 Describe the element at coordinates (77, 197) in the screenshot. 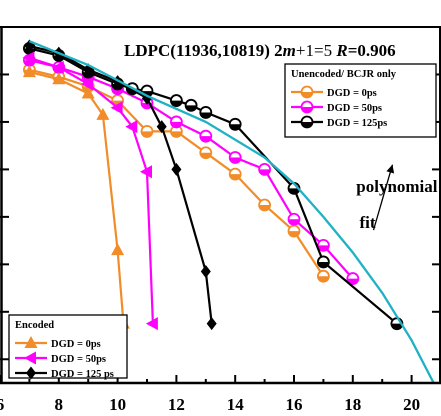

I see `series-3-line` at that location.